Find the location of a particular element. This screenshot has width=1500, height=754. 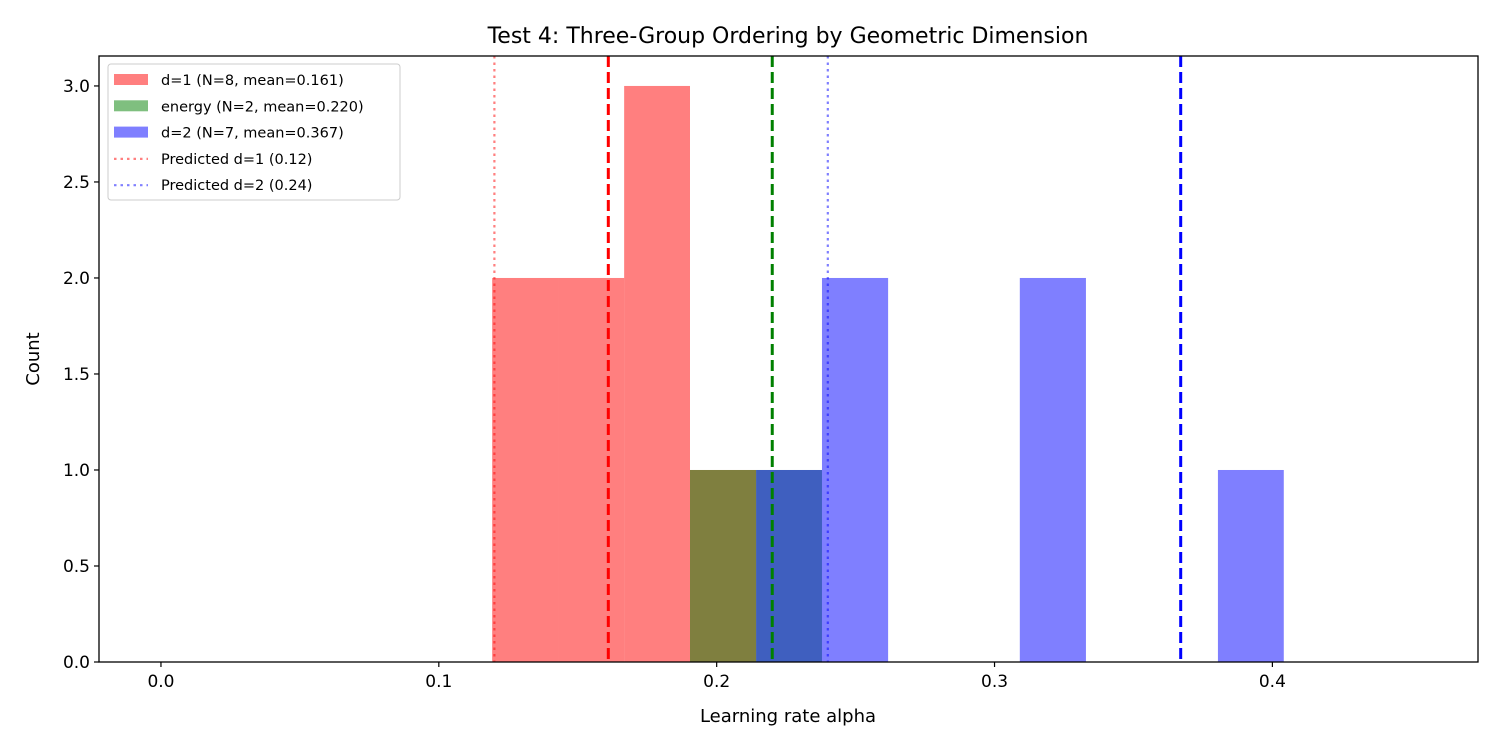

x-tick-label: 0.2 is located at coordinates (716, 682).